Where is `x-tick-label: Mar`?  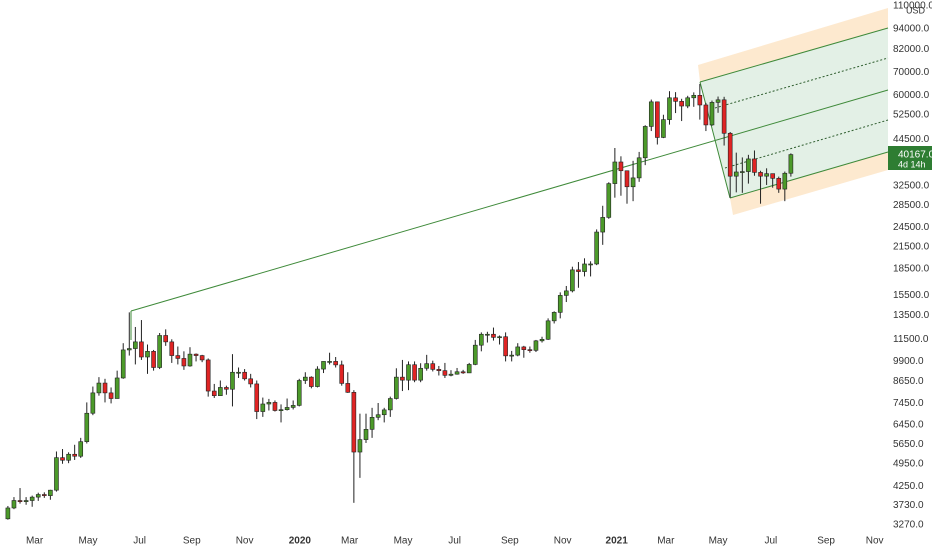
x-tick-label: Mar is located at coordinates (35, 541).